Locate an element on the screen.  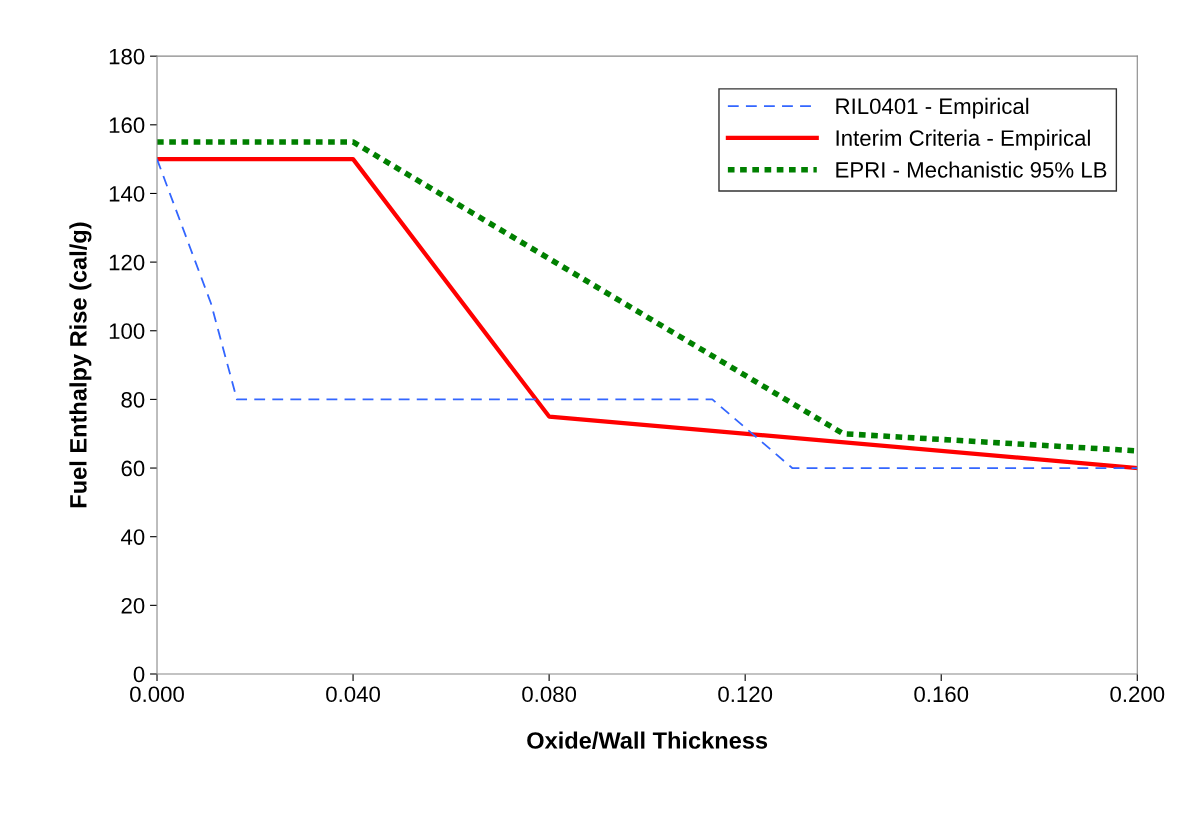
y-tick-label: 160 is located at coordinates (127, 125).